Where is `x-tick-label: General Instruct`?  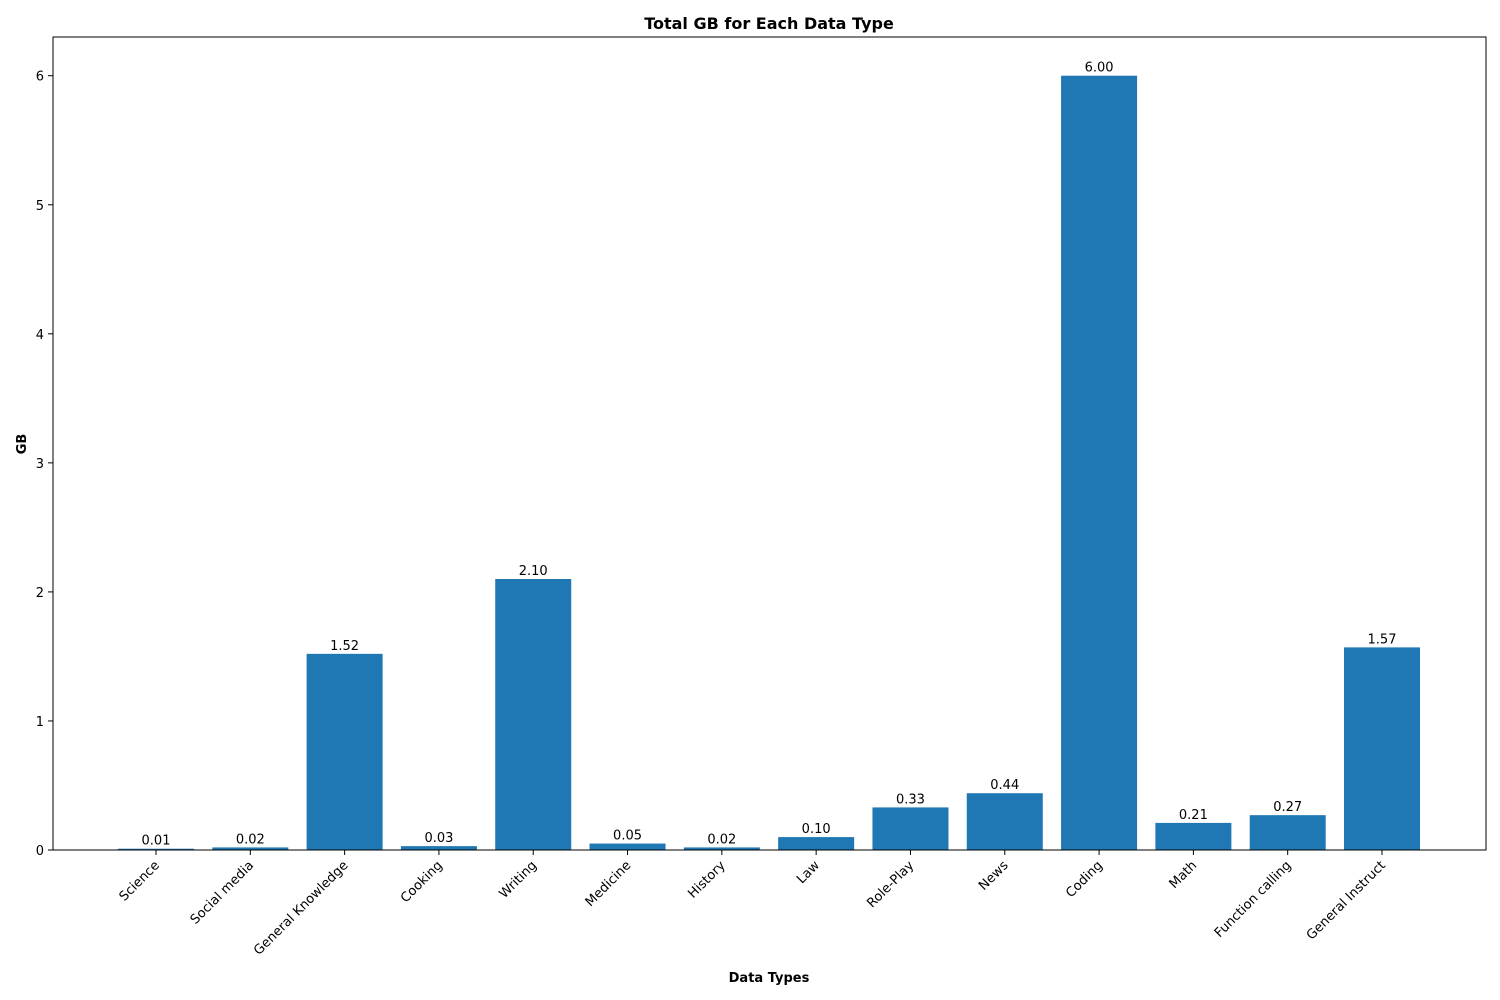
x-tick-label: General Instruct is located at coordinates (1346, 900).